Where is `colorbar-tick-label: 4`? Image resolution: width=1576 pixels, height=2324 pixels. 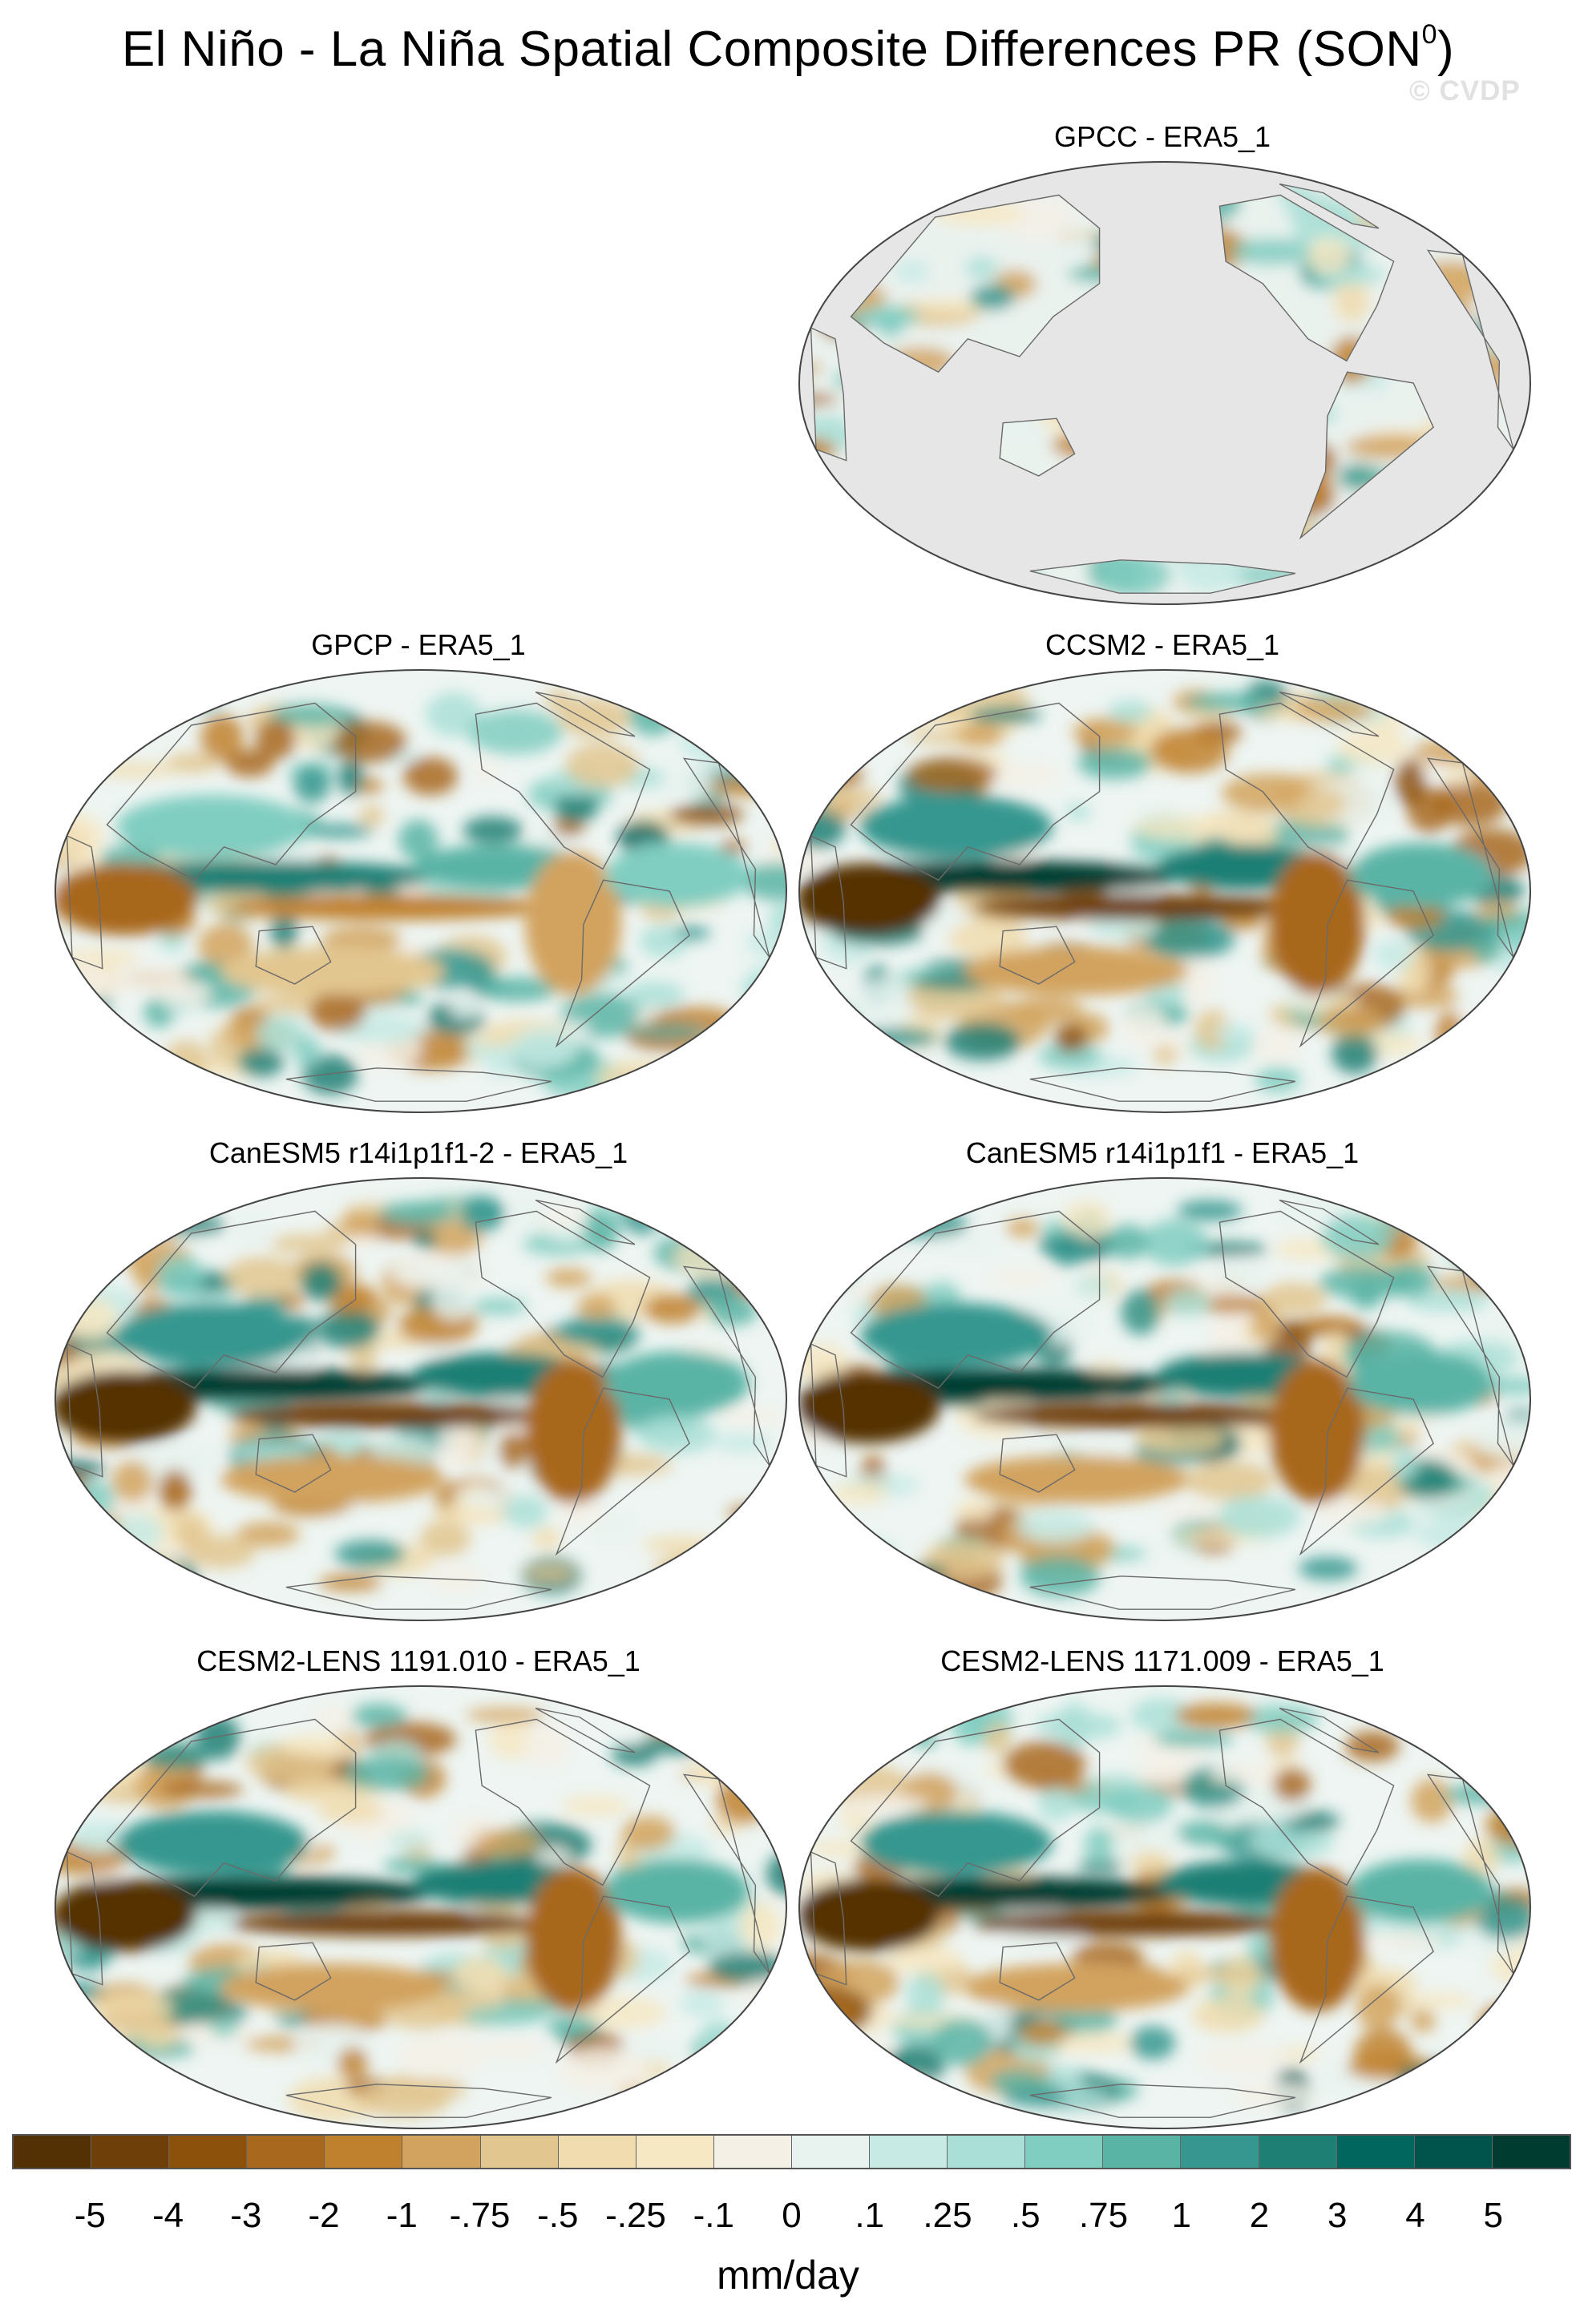 colorbar-tick-label: 4 is located at coordinates (1415, 2215).